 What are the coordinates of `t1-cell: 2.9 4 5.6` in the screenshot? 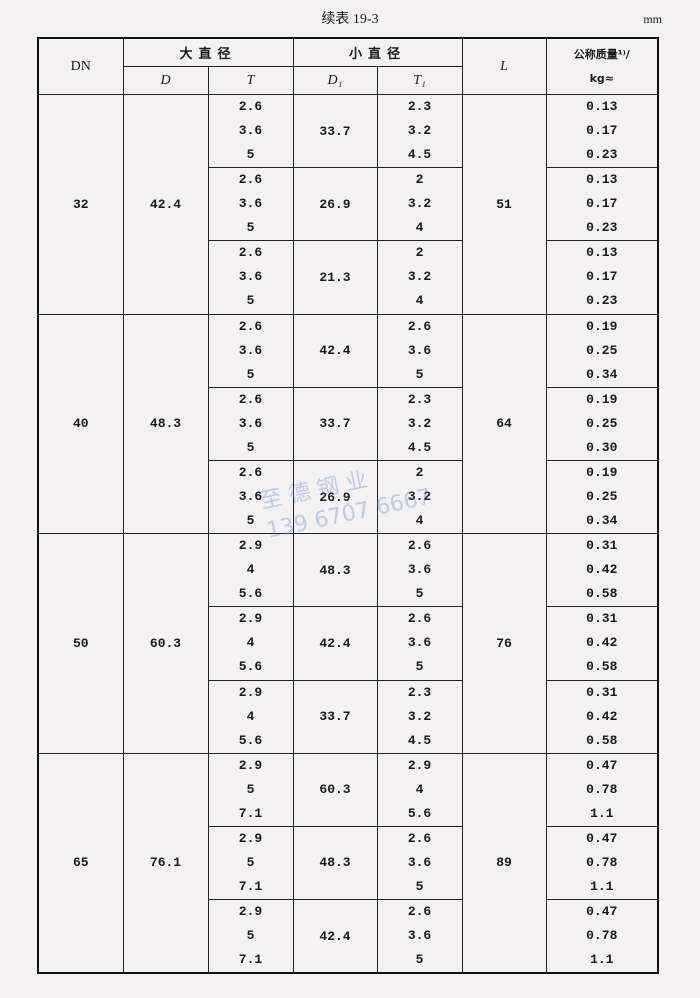 It's located at (419, 789).